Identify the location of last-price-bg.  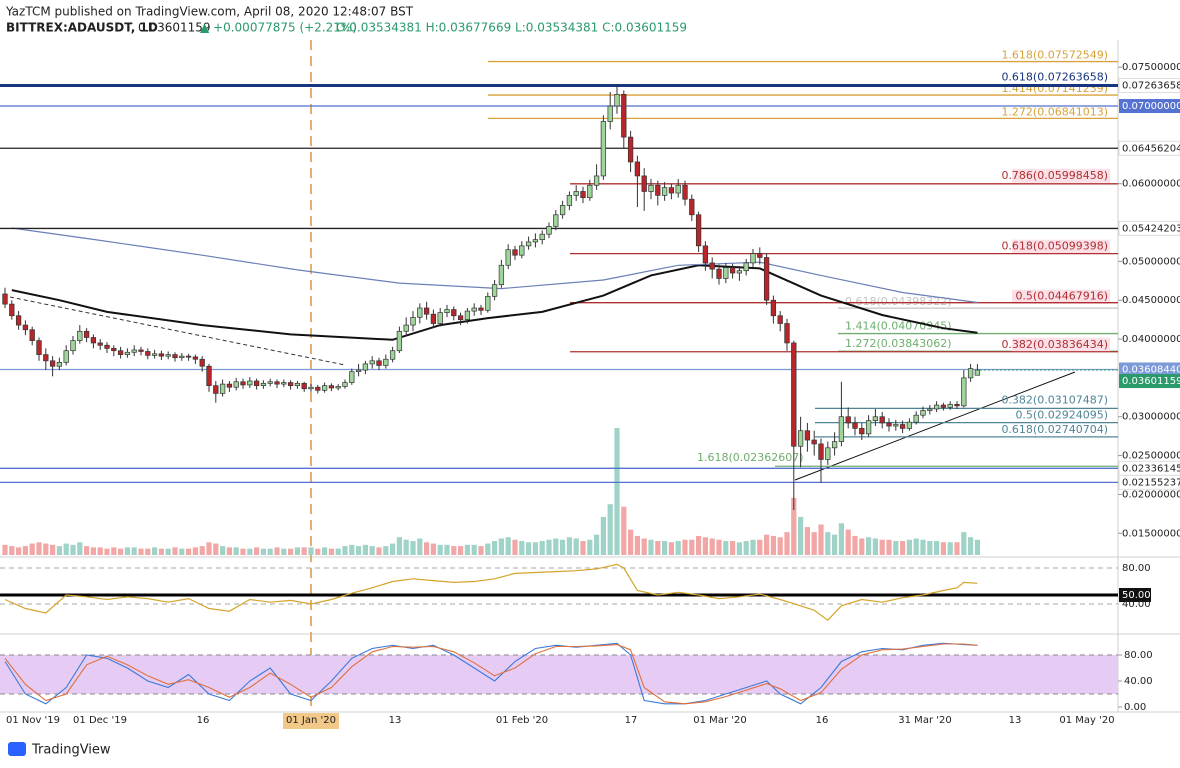
(1149, 381).